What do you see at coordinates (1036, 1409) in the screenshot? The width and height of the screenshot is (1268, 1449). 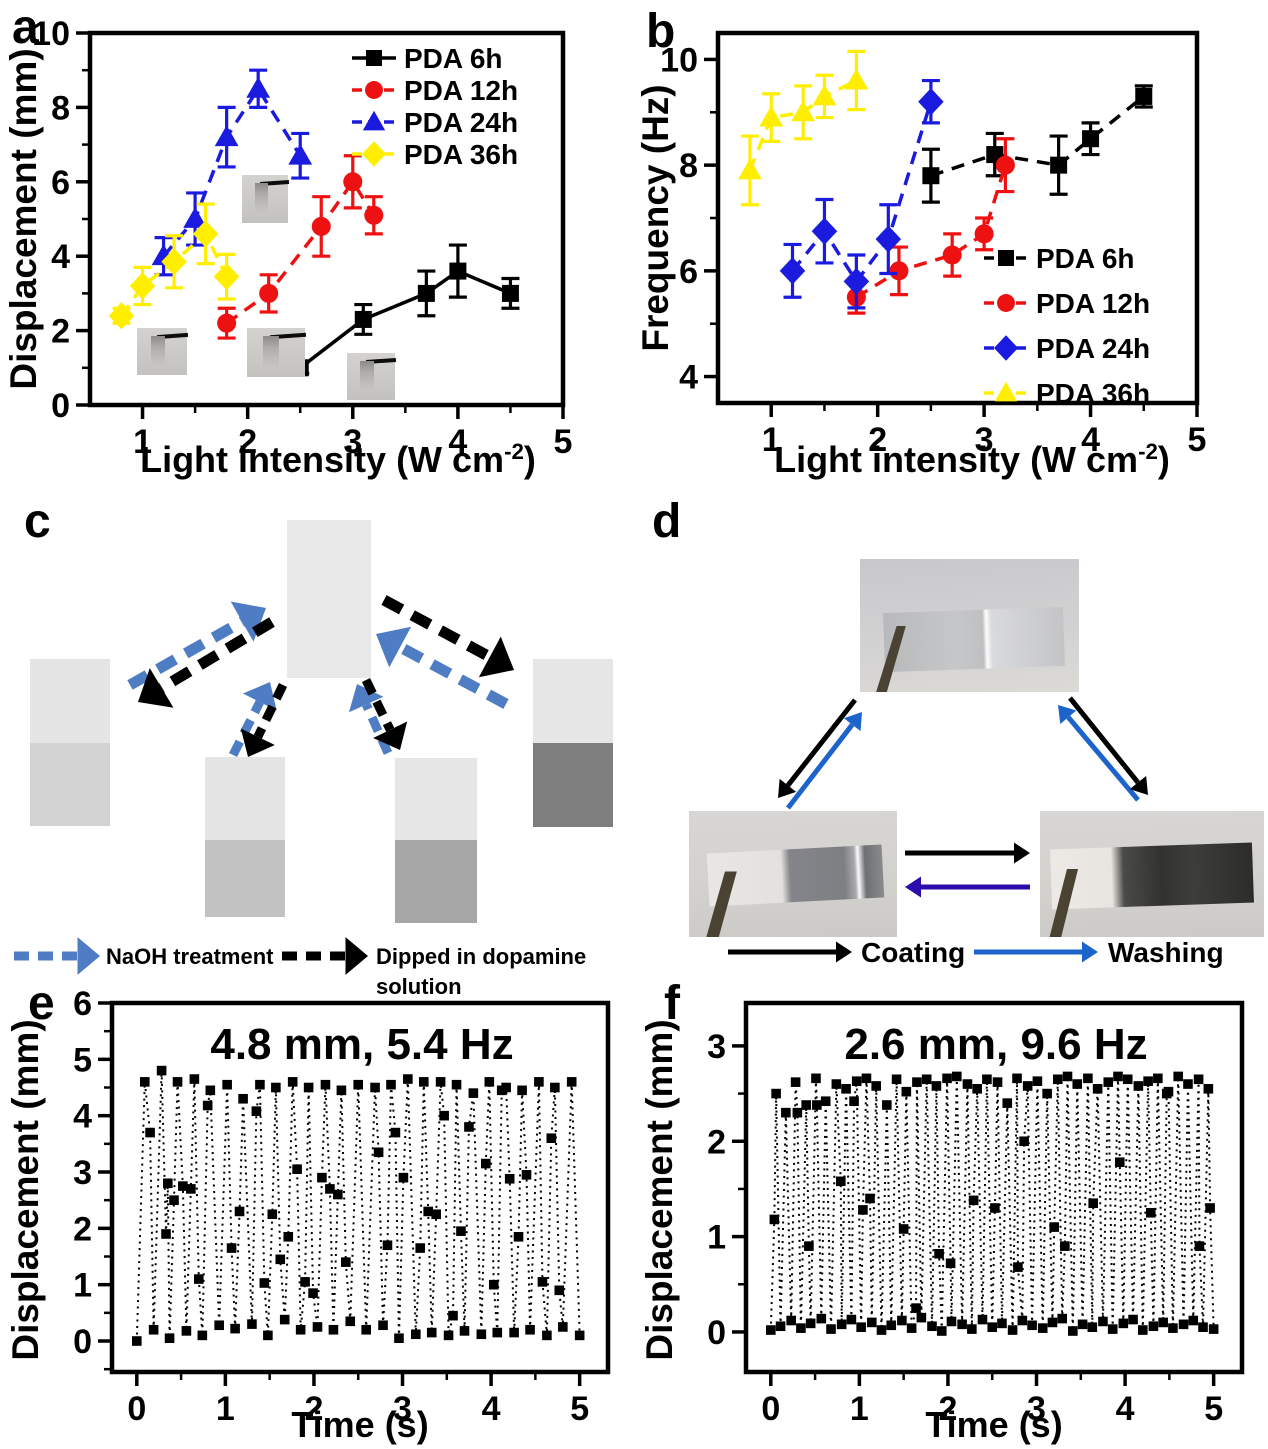 I see `x-tick-label: 3` at bounding box center [1036, 1409].